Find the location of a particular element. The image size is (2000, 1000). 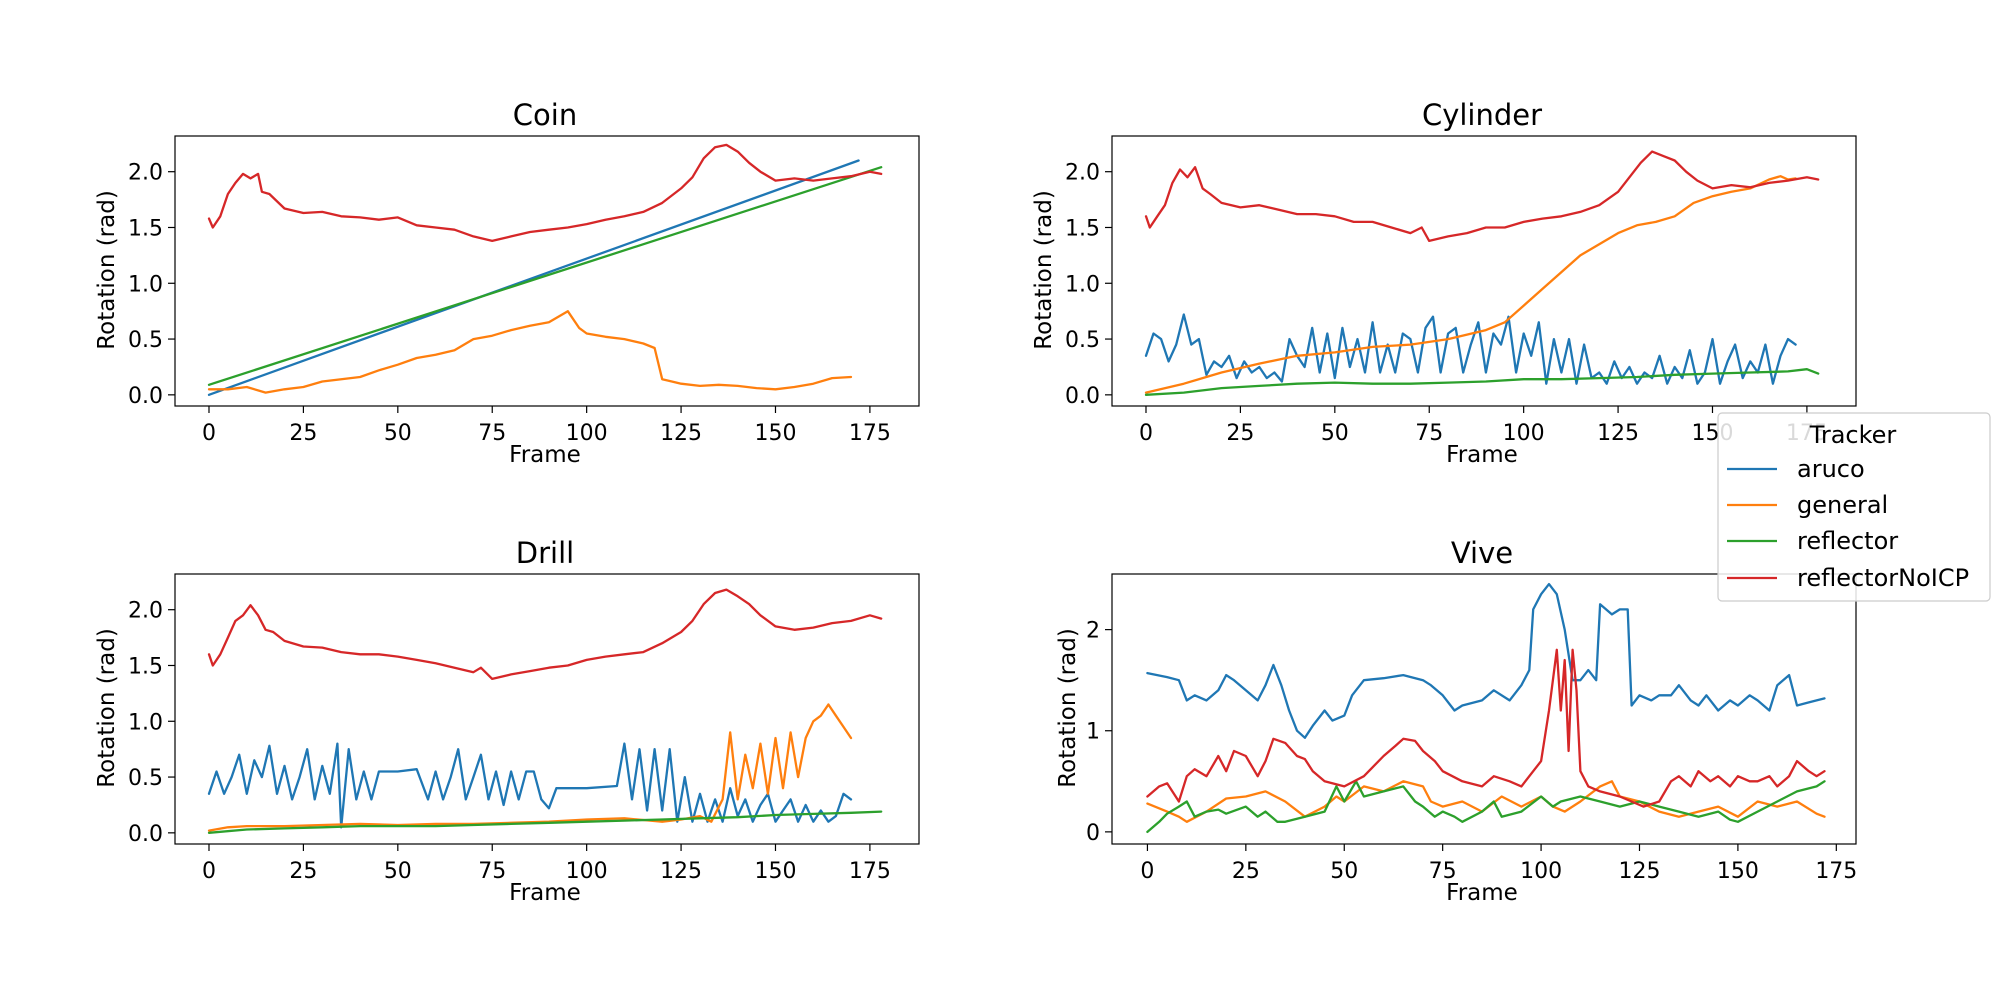

panel-title: Coin is located at coordinates (545, 115).